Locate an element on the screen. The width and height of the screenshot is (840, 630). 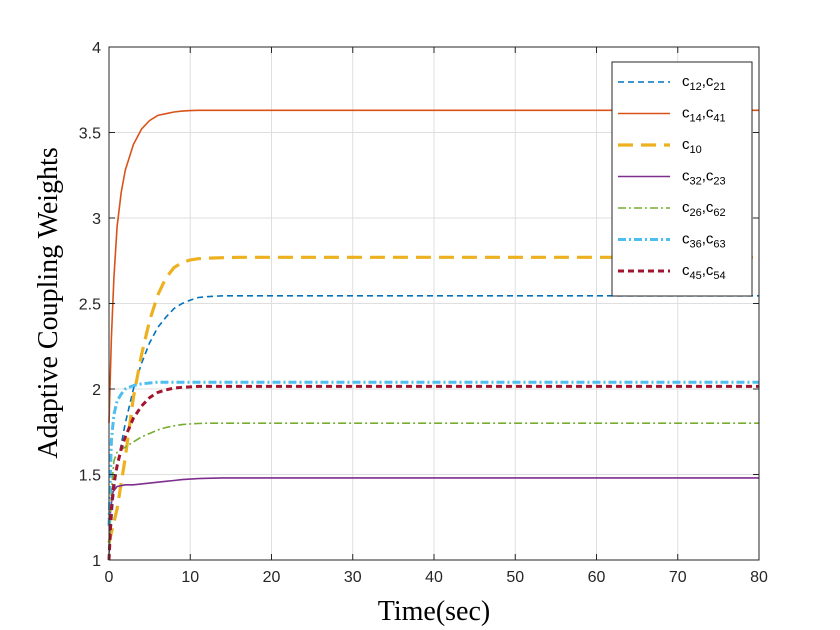
x-tick-label: 50 is located at coordinates (515, 577).